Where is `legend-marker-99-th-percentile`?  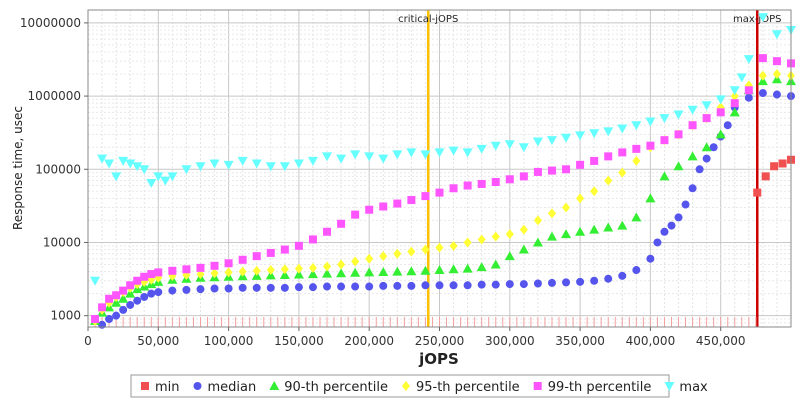
legend-marker-99-th-percentile is located at coordinates (537, 386).